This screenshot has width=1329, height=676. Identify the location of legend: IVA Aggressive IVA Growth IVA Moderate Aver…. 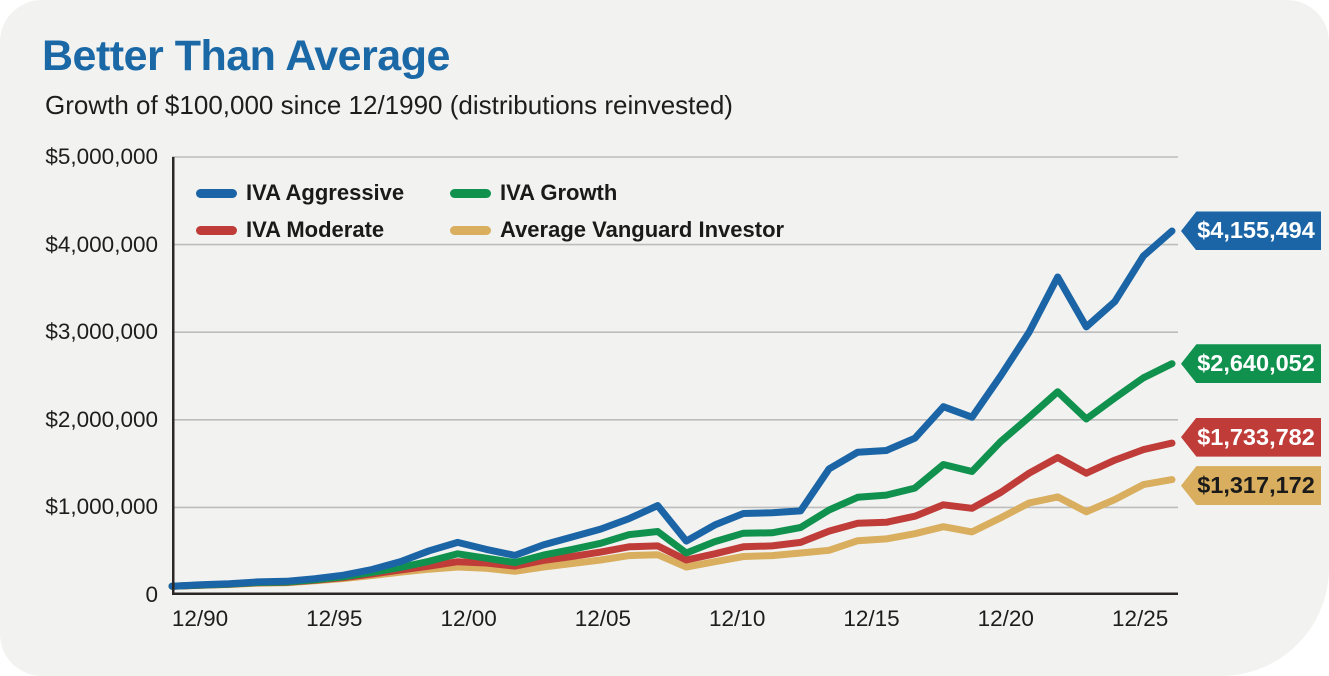
(490, 211).